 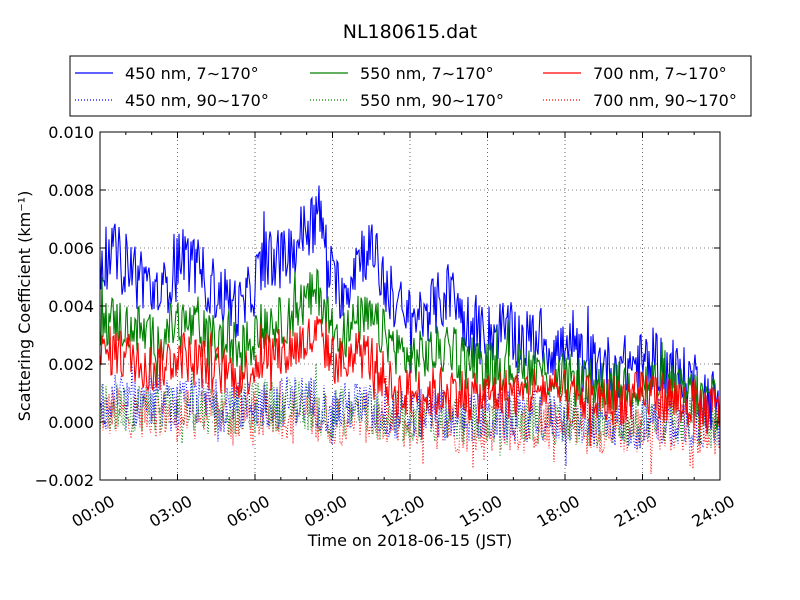 What do you see at coordinates (665, 100) in the screenshot?
I see `legend-label: 700 nm, 90∼170°` at bounding box center [665, 100].